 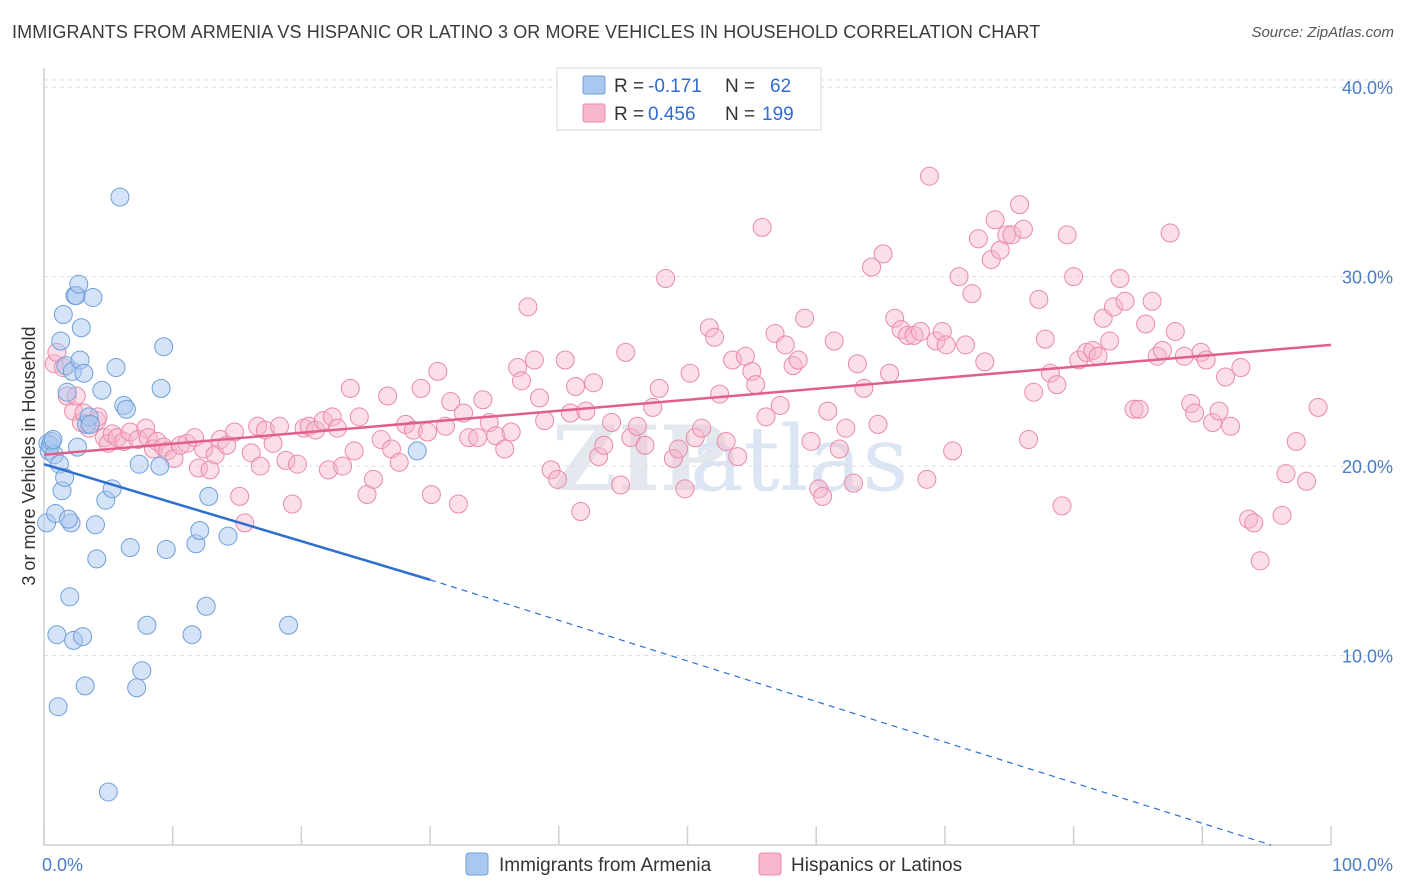 I want to click on watermark: ZIP atlas, so click(x=730, y=459).